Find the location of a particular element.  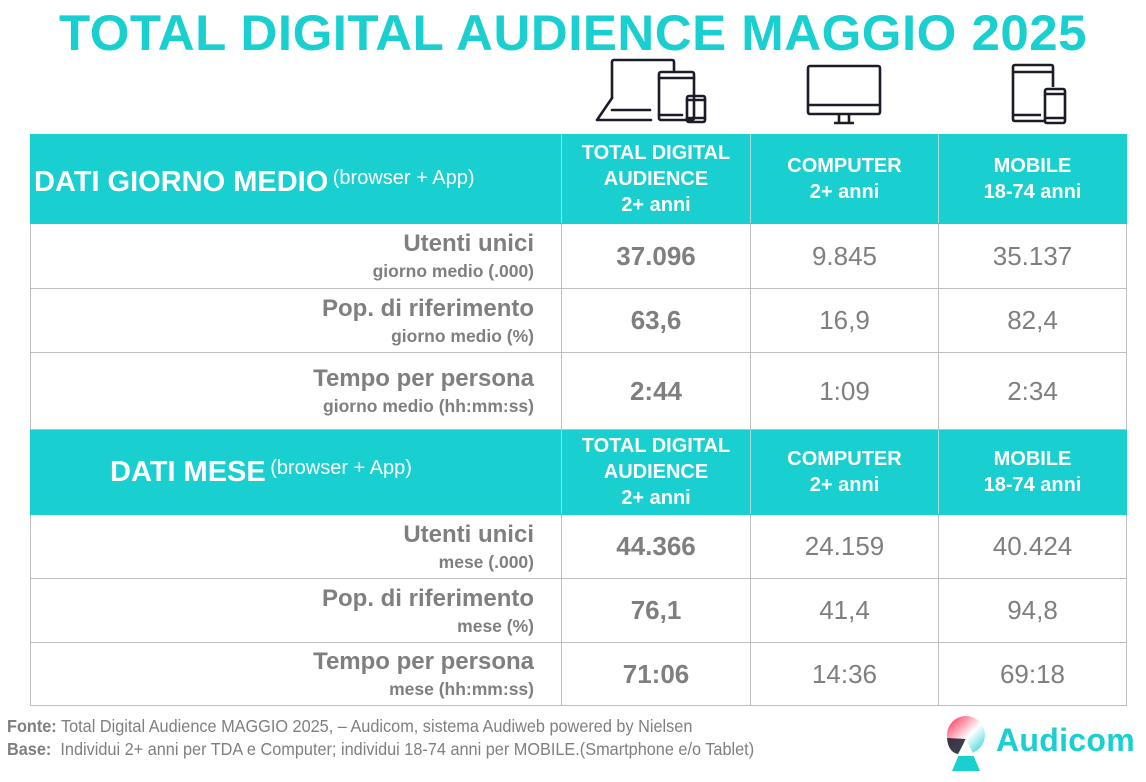

row-label-sub: mese (hh:mm:ss) is located at coordinates (461, 689).